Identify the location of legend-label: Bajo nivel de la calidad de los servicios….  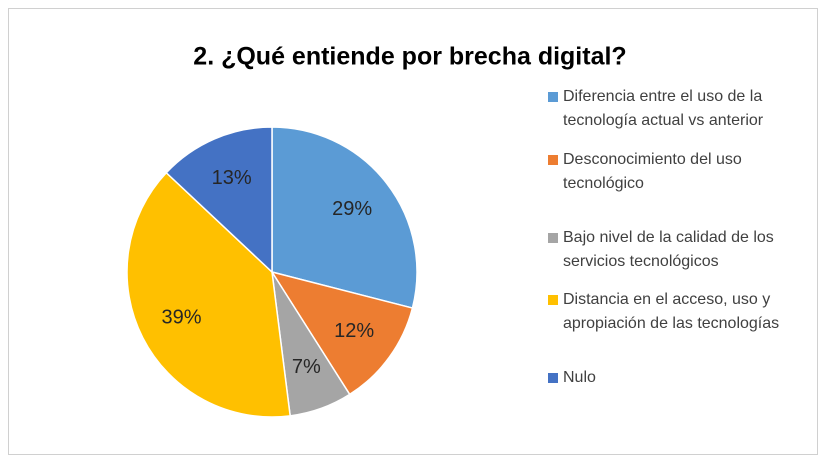
(668, 249).